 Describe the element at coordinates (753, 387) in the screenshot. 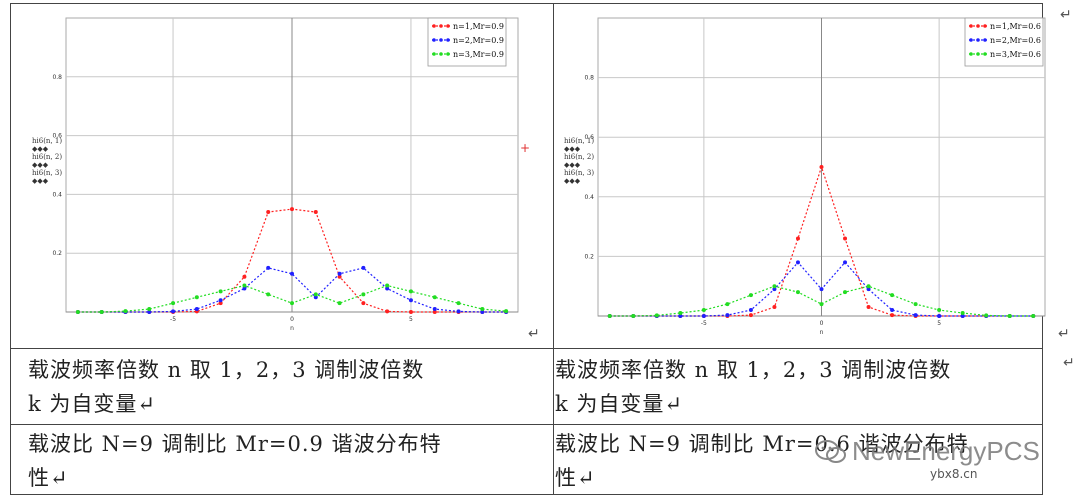

I see `right-caption-row1: 载波频率倍数 n 取 1，2，3 调制波倍数 k 为自变量↵` at that location.